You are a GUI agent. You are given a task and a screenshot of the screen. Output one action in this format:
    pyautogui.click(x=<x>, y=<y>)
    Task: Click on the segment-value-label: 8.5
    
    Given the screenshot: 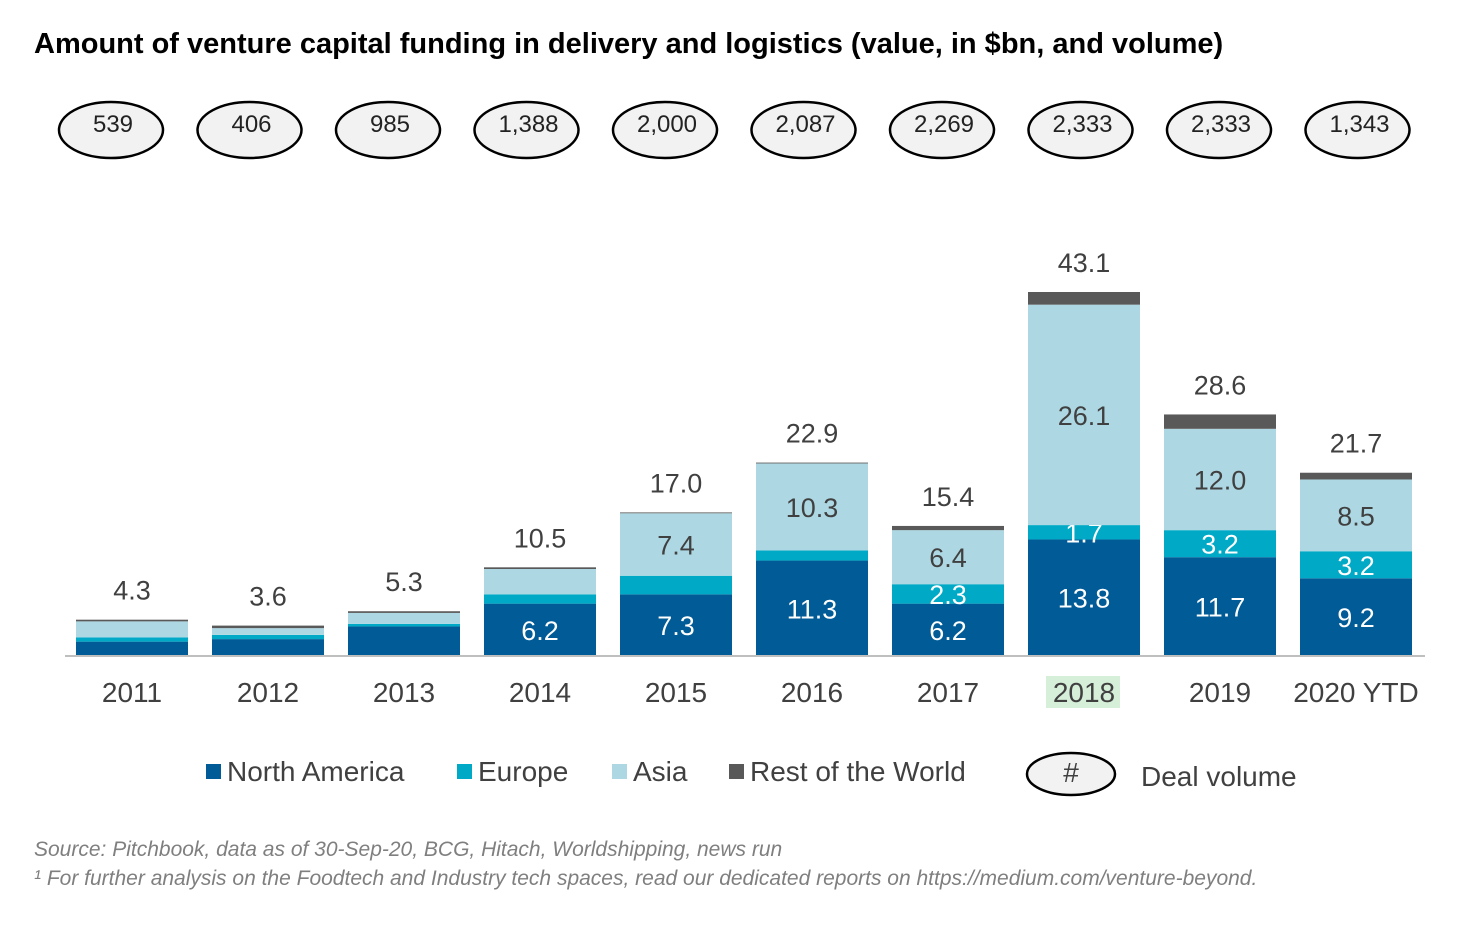 What is the action you would take?
    pyautogui.click(x=1356, y=516)
    